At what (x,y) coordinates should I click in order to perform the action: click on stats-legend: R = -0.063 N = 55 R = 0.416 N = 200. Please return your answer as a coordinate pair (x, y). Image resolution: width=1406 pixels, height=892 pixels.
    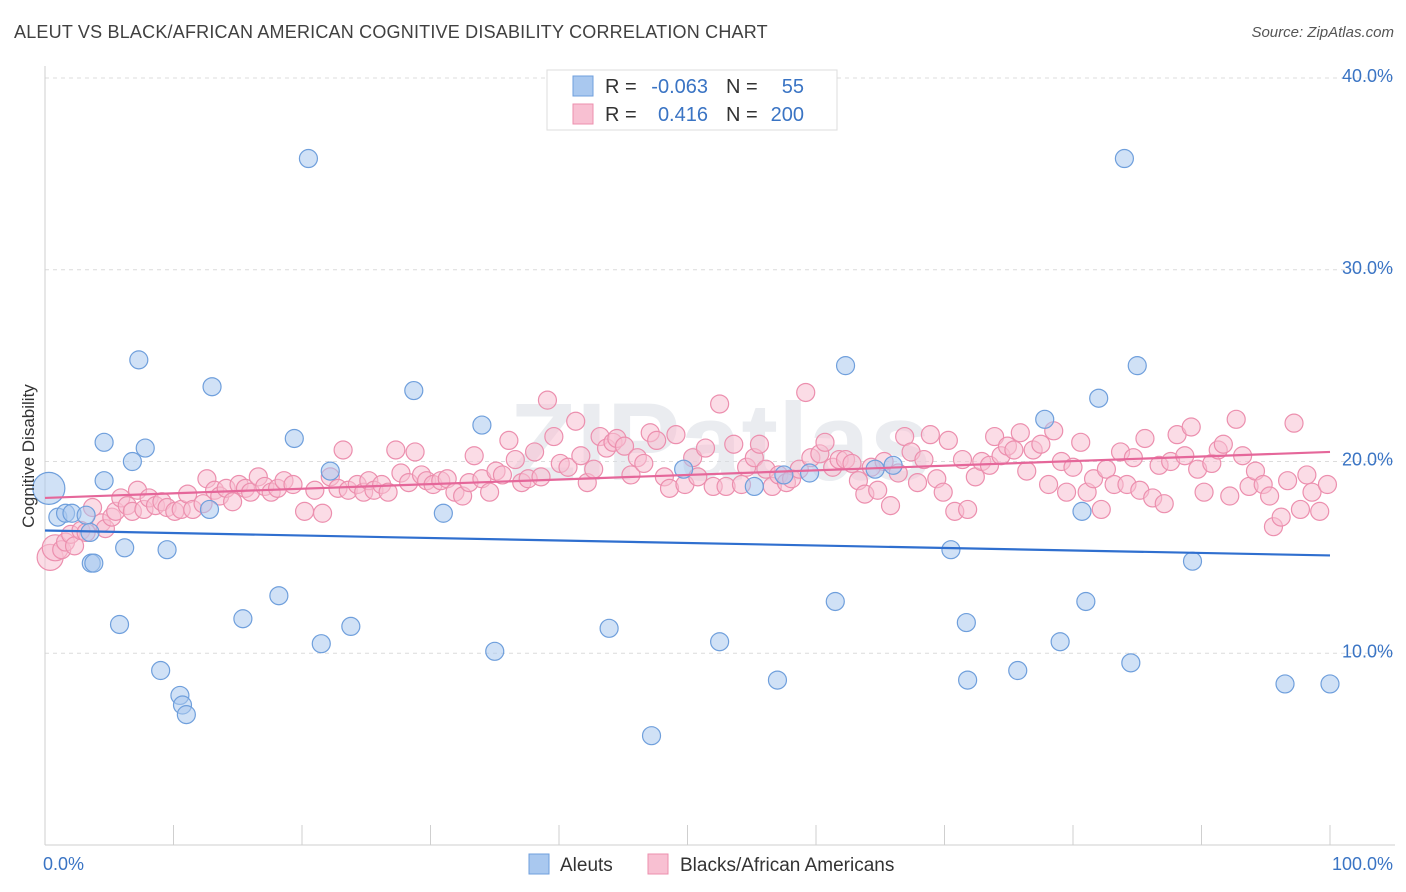
    Looking at the image, I should click on (692, 100).